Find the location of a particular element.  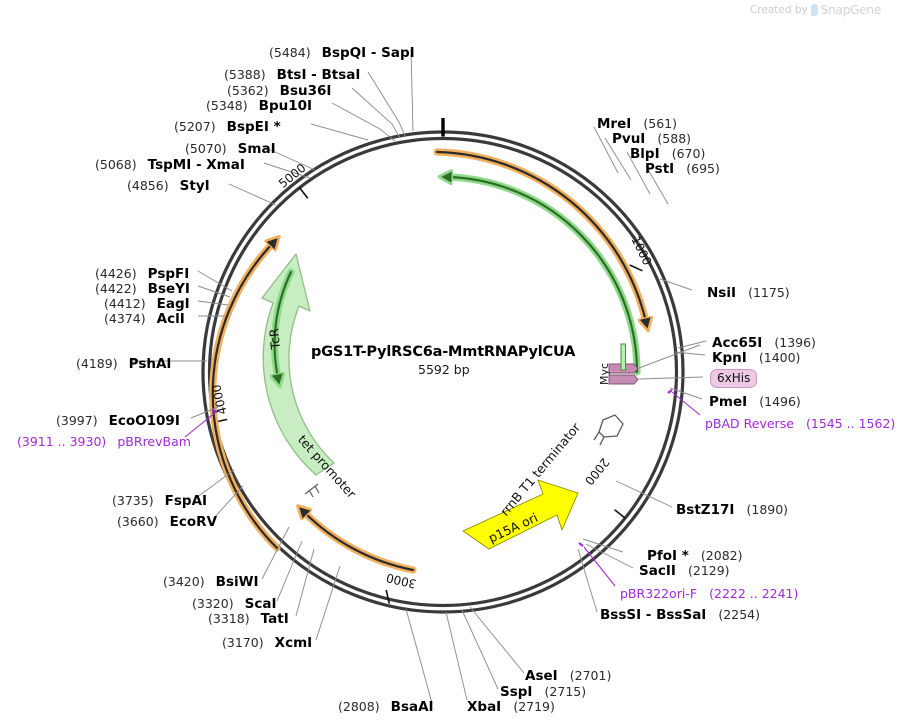

site-label-ecoo109i: (3997) EcoO109I is located at coordinates (118, 420).